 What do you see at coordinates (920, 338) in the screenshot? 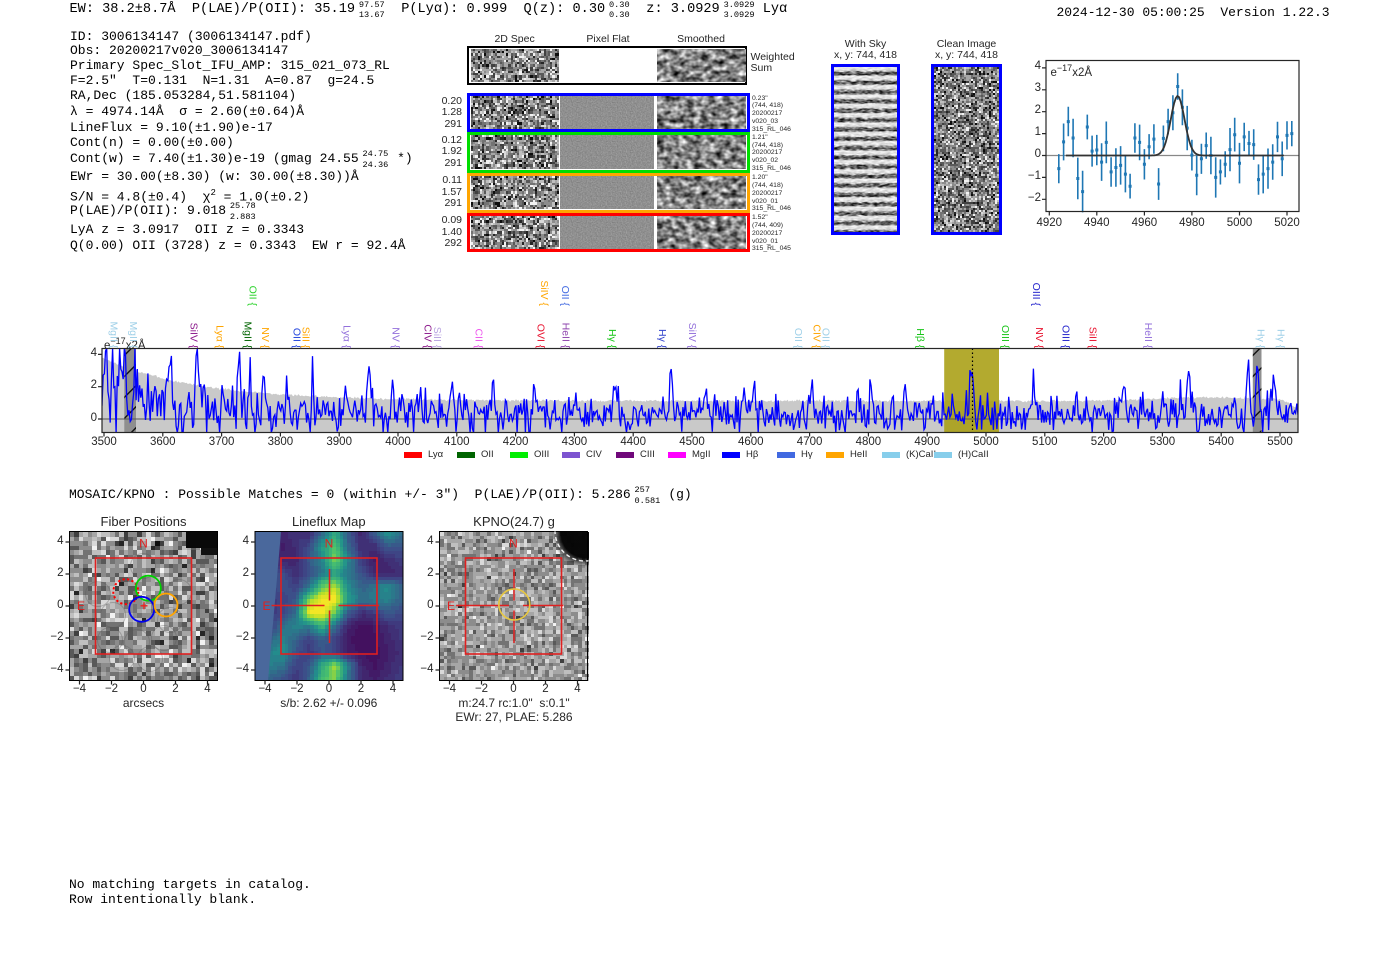
I see `svg-text: Hβ {` at bounding box center [920, 338].